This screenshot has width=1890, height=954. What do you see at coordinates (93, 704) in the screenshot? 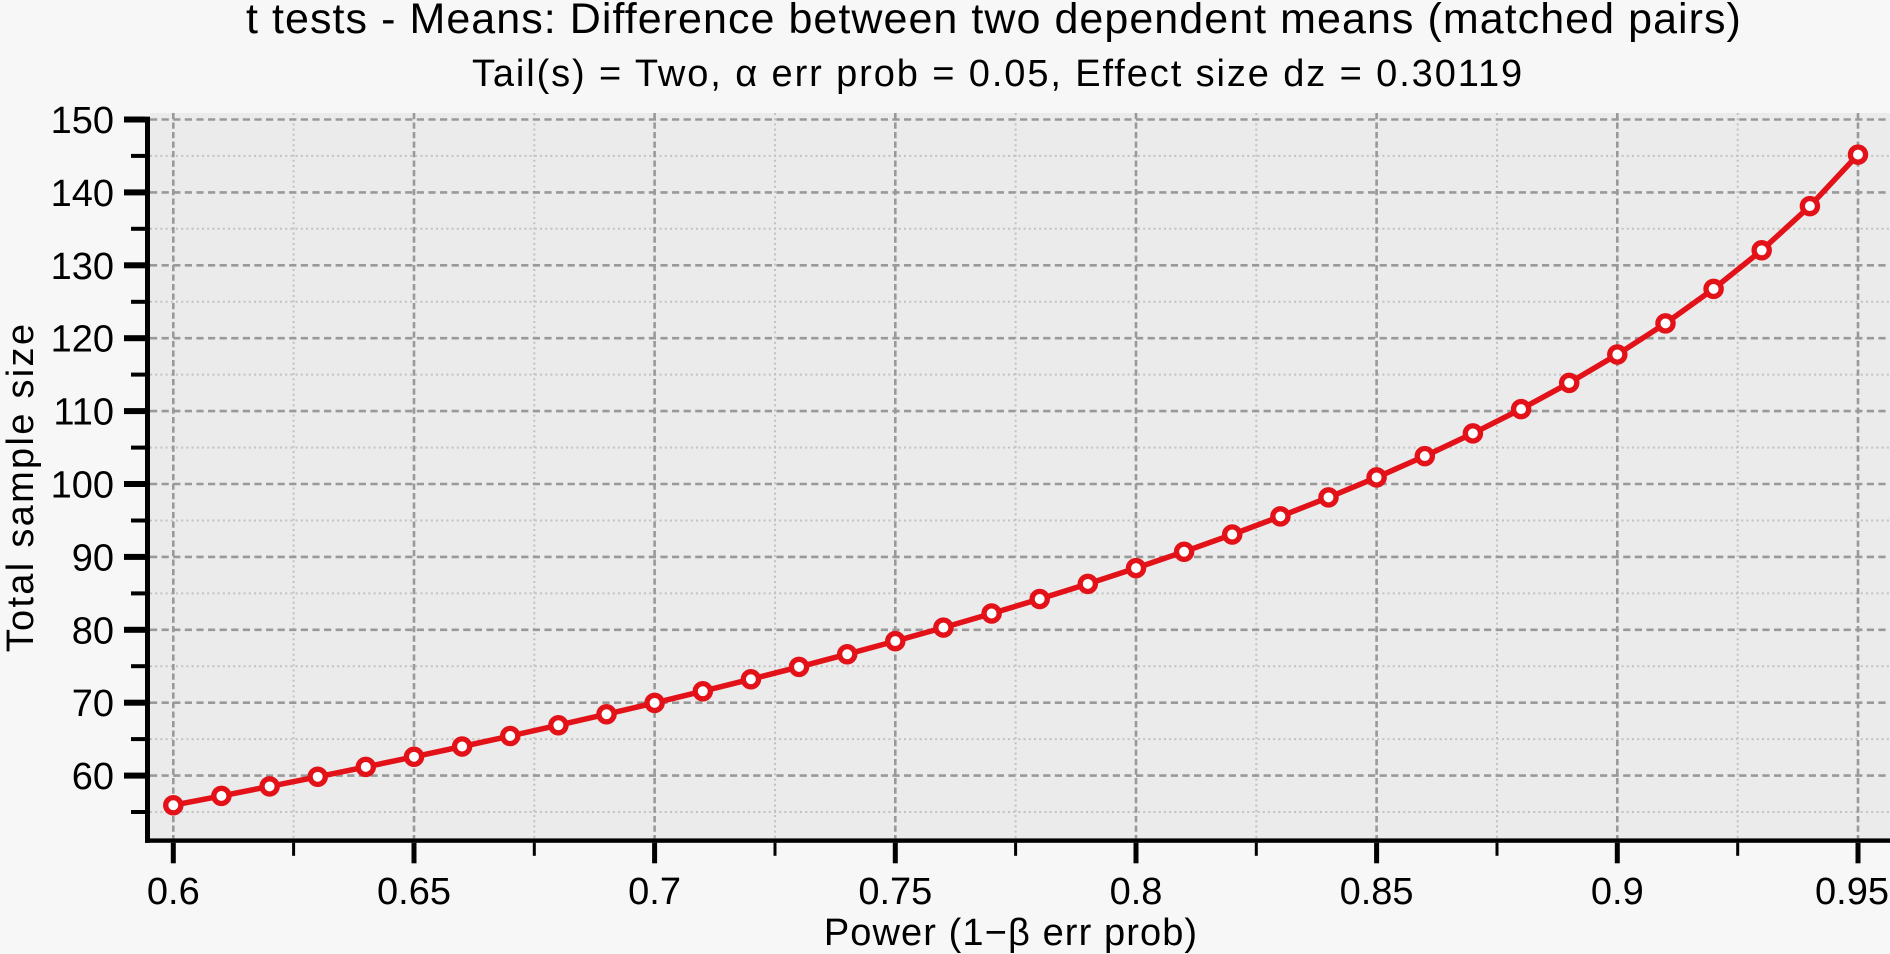
I see `svg-text: 70` at bounding box center [93, 704].